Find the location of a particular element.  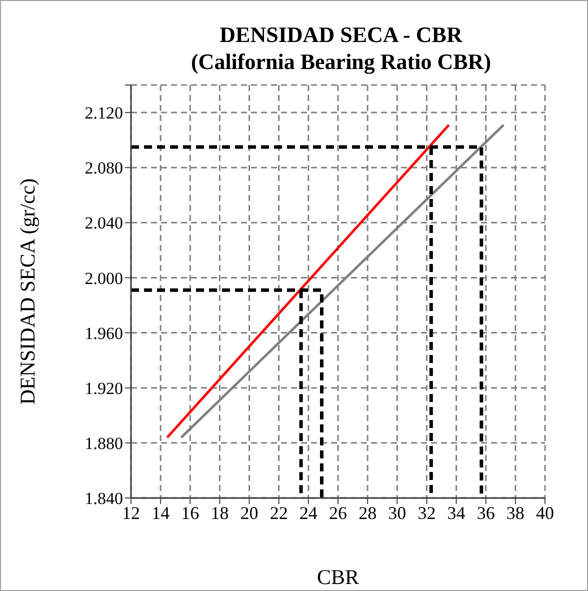

x-tick-label: 24 is located at coordinates (308, 512).